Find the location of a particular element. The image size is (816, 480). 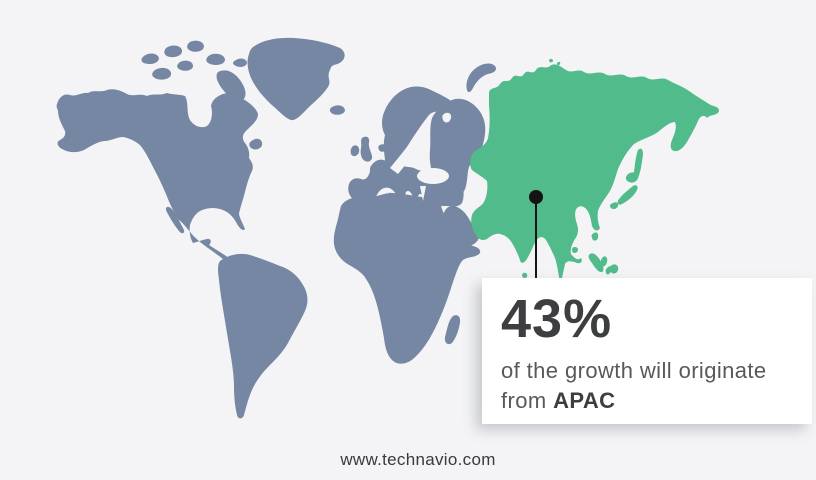

uk-shape is located at coordinates (366, 149).